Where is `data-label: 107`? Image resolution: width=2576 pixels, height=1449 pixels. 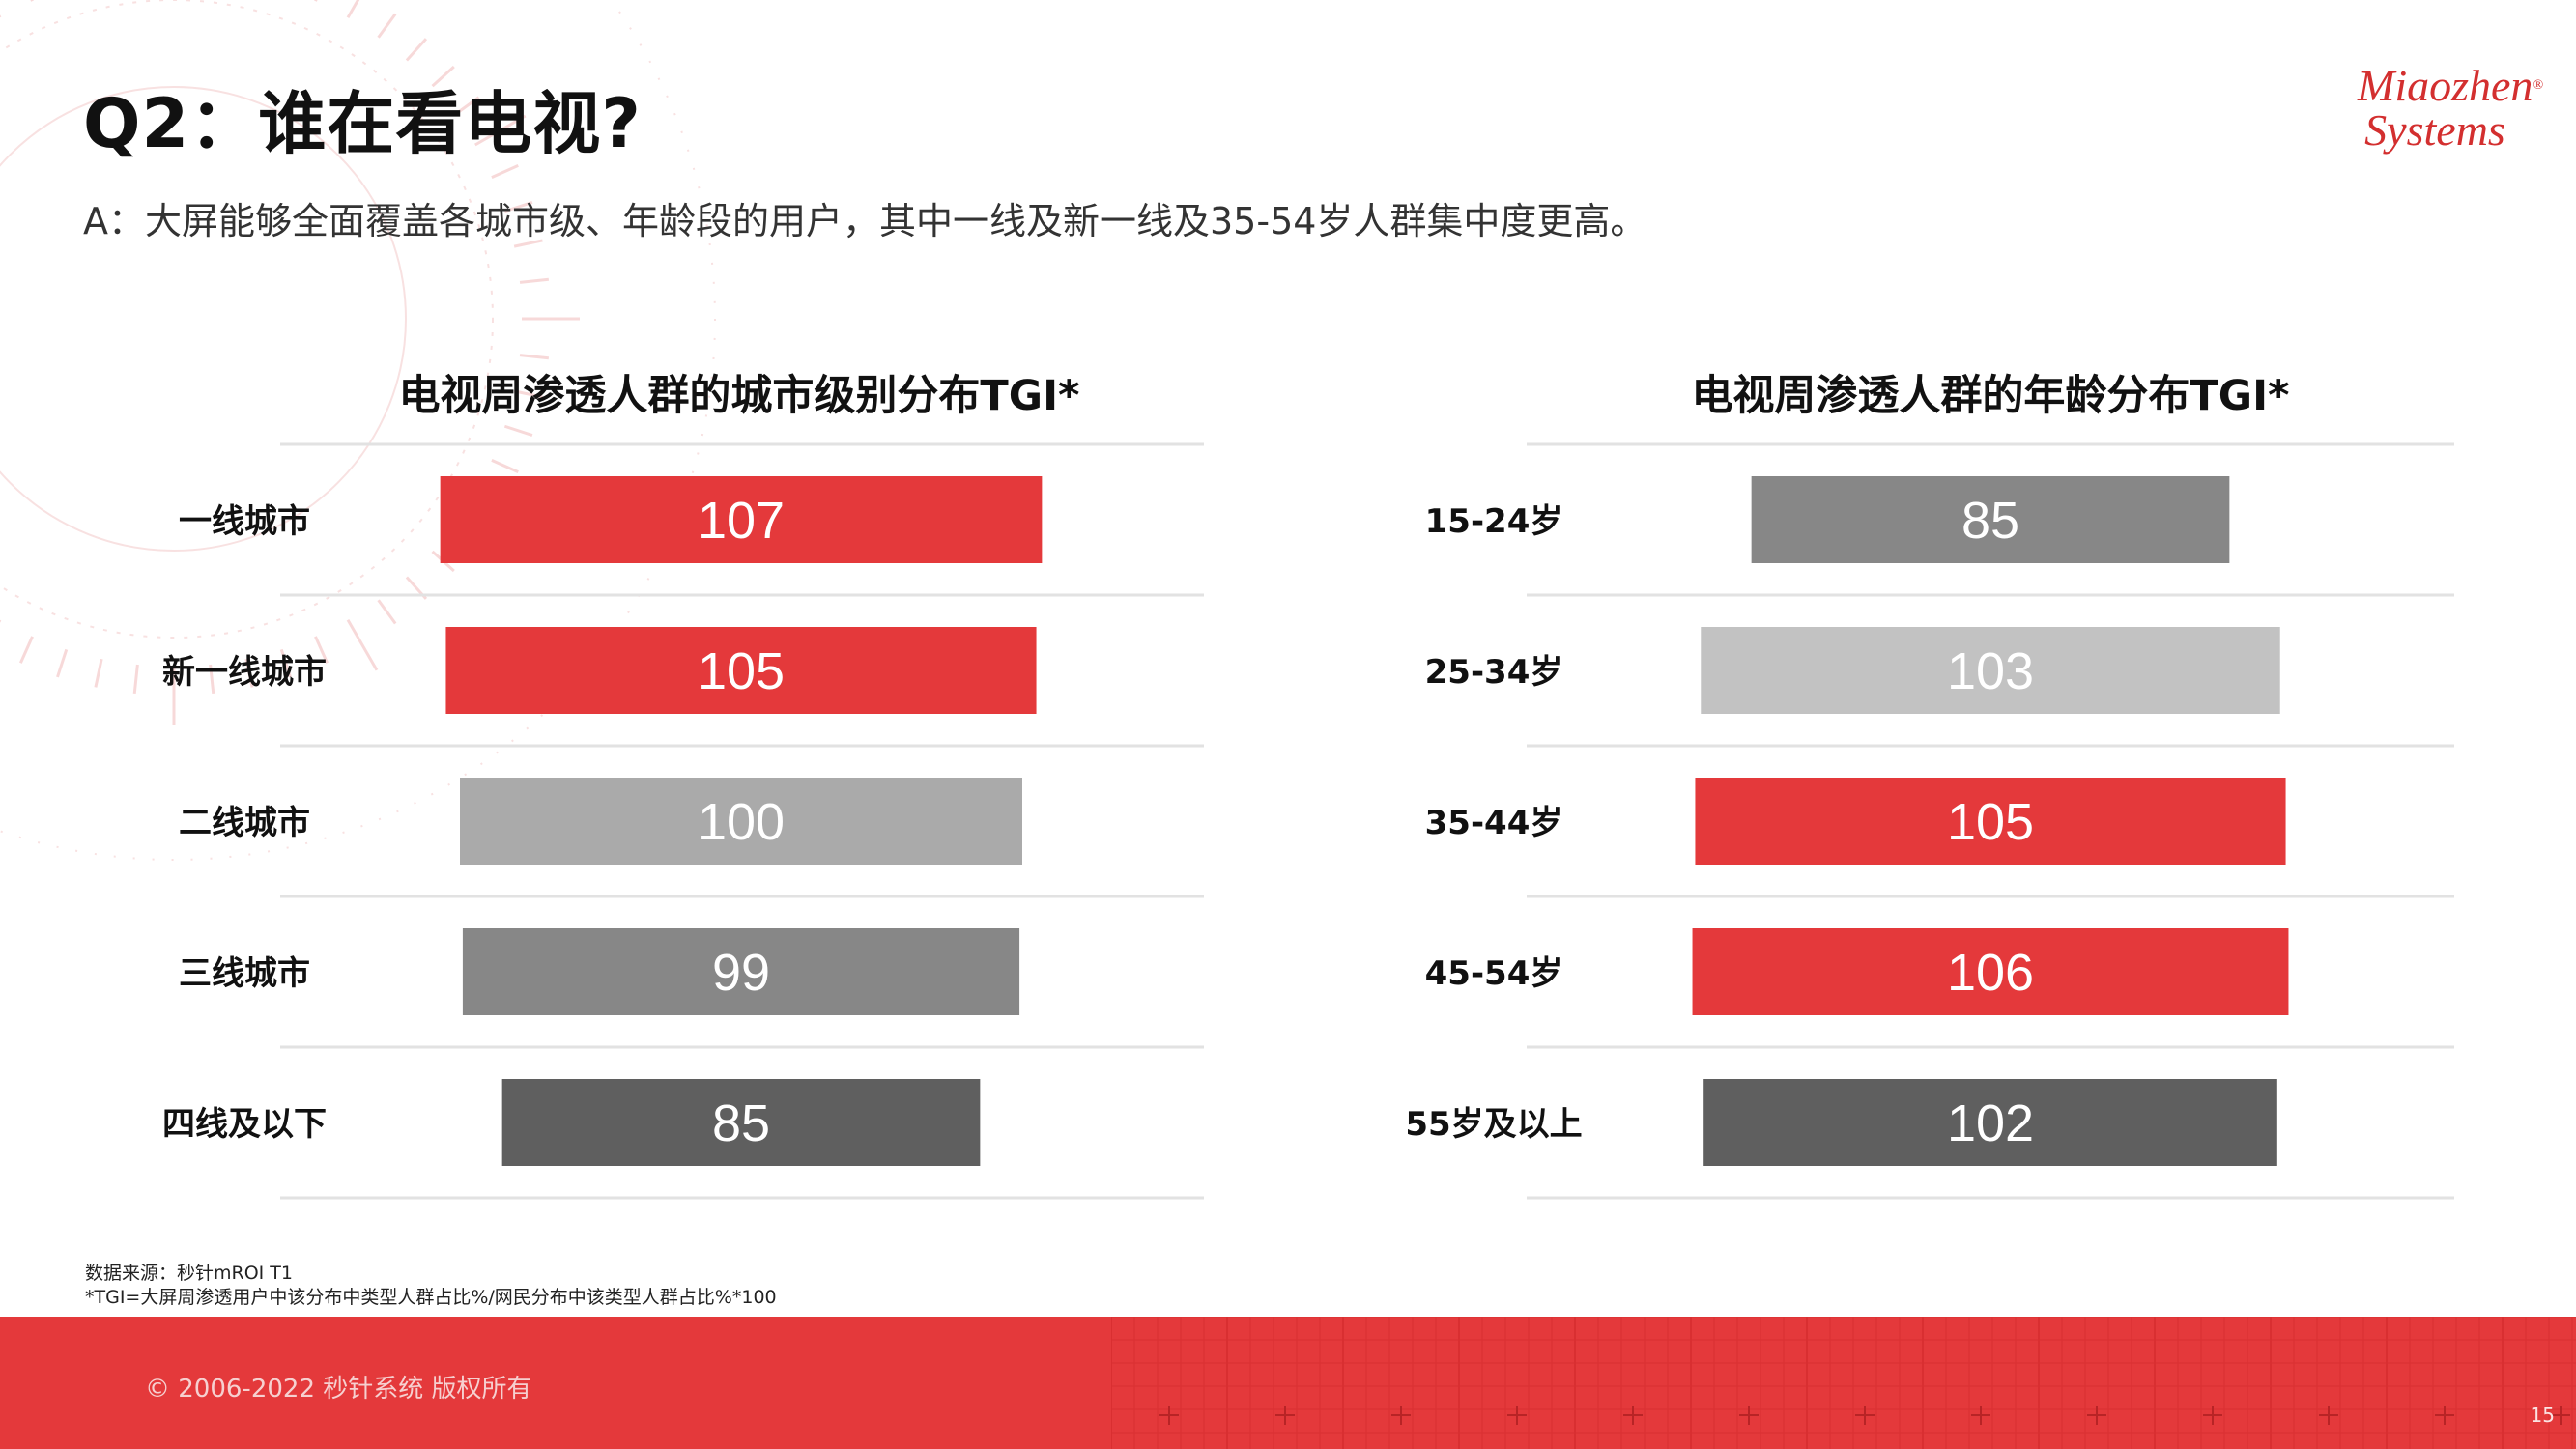
data-label: 107 is located at coordinates (742, 521).